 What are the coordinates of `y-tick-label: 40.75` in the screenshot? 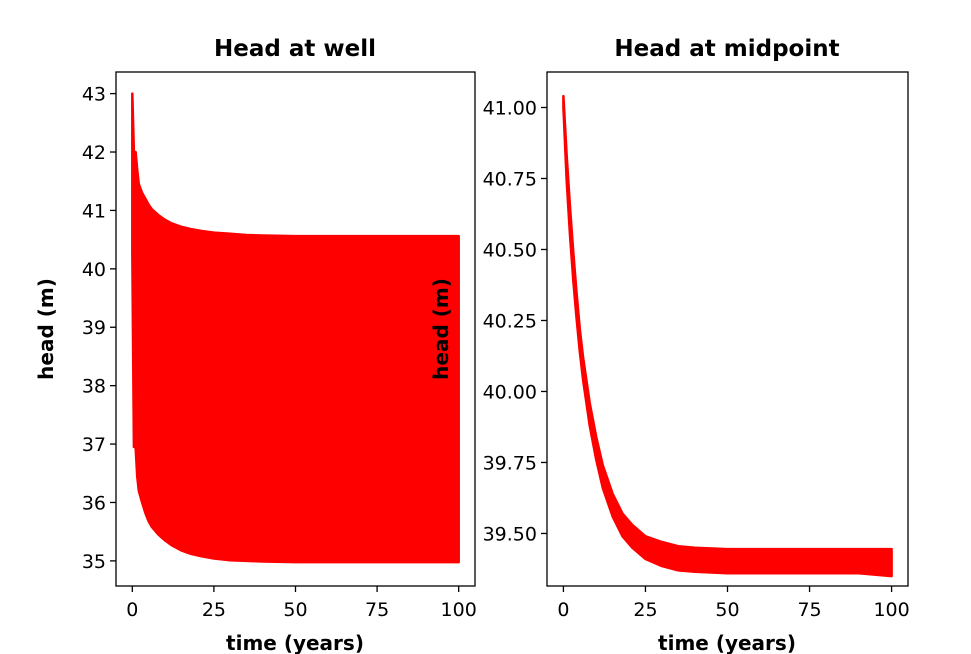 It's located at (510, 179).